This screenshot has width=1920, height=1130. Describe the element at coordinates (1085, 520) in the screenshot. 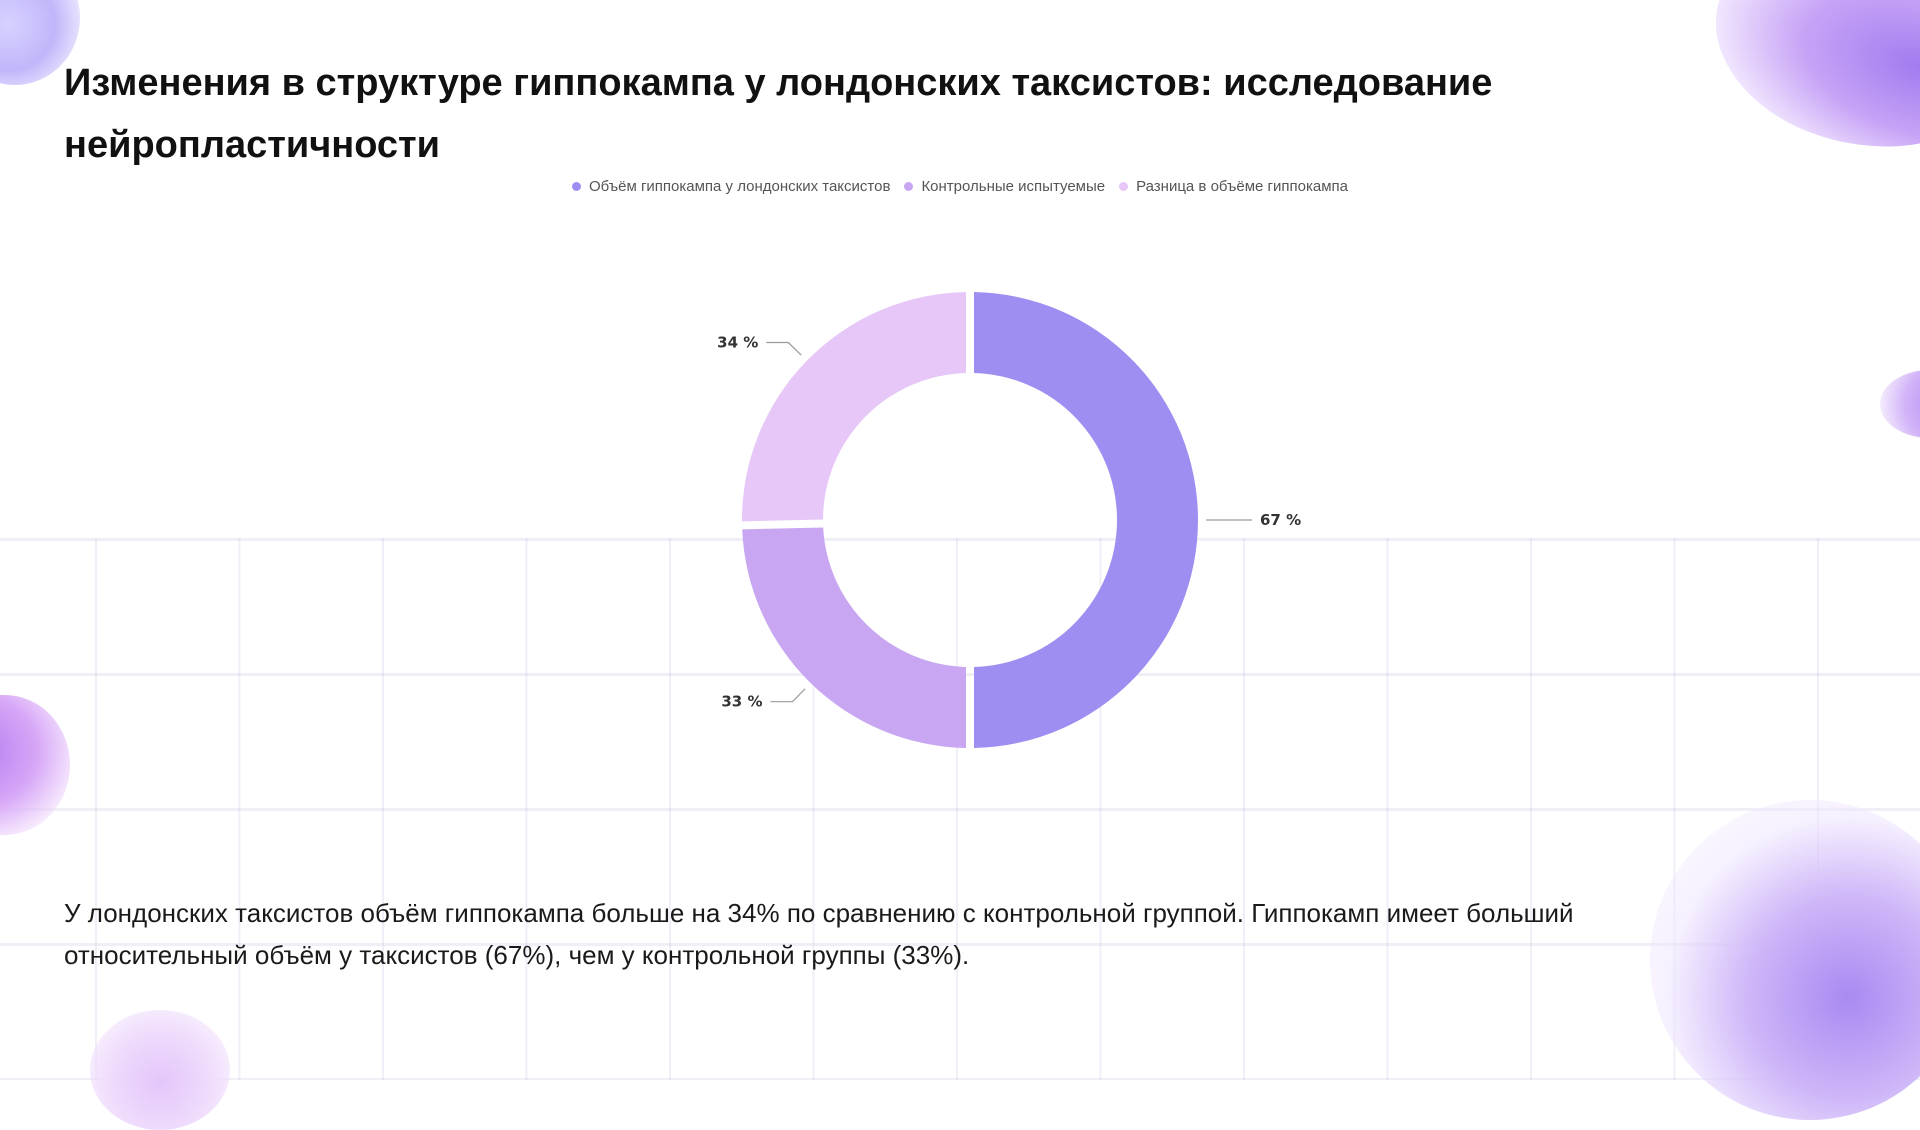

I see `donut-slice-taxi` at that location.